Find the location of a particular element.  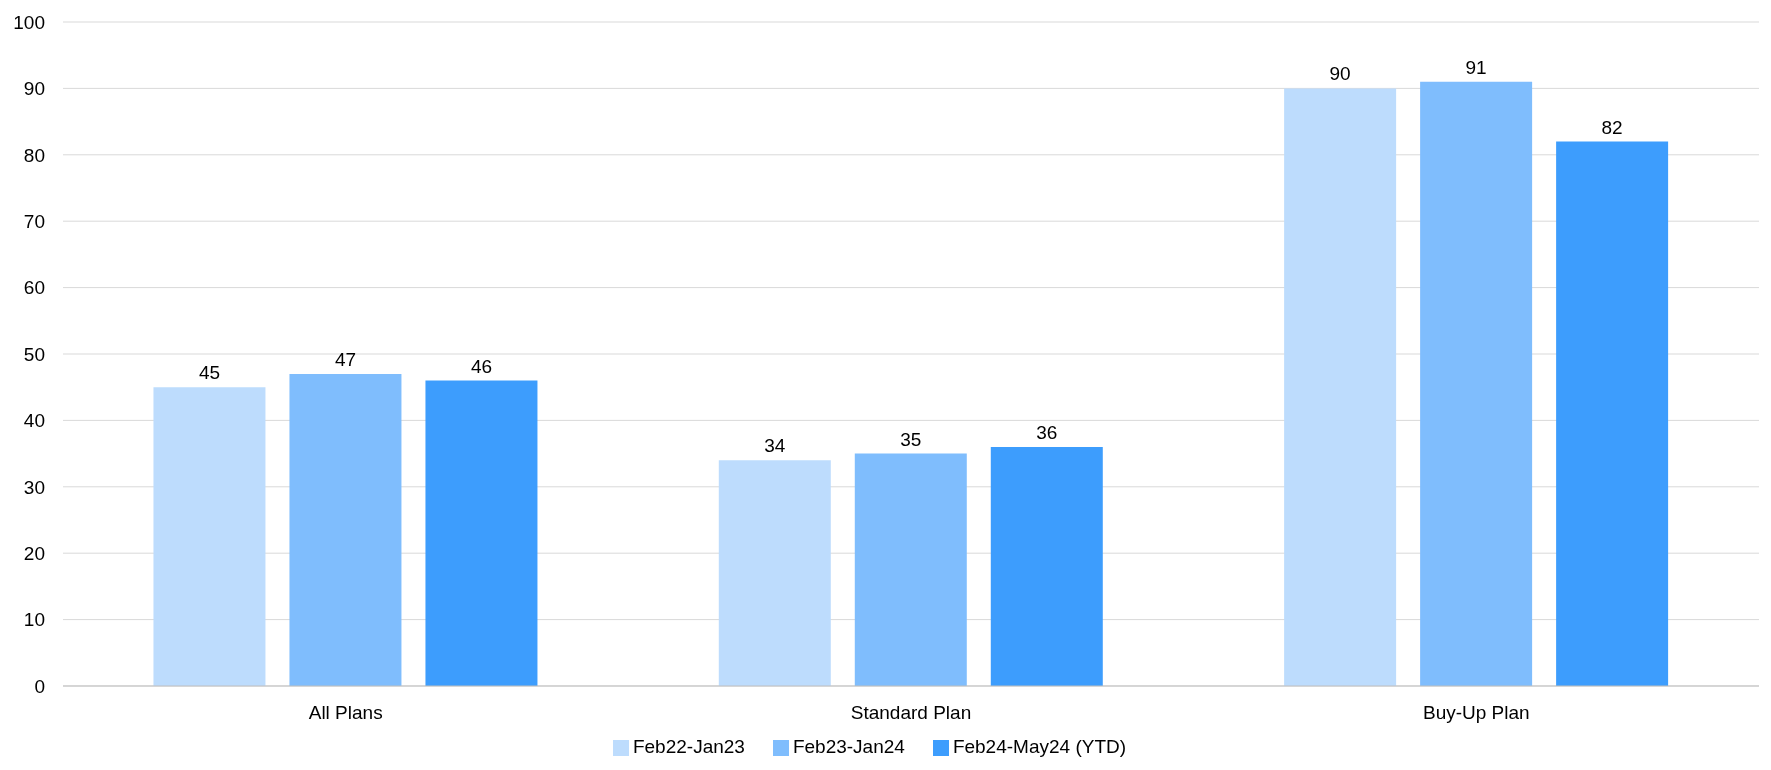

data-label: 34 is located at coordinates (775, 446).